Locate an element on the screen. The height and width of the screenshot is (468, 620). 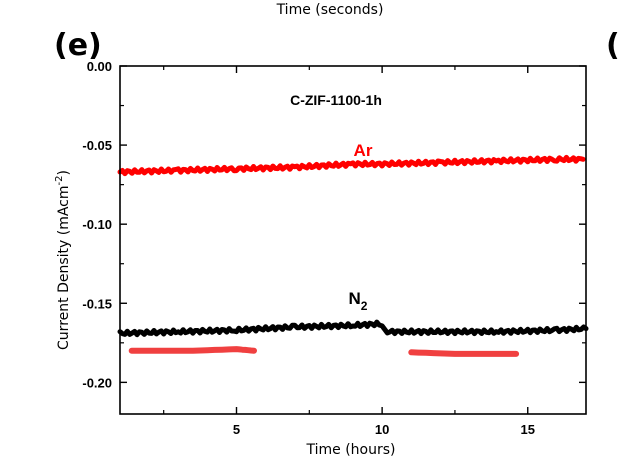
y-axis-title-sup: -2 is located at coordinates (59, 181).